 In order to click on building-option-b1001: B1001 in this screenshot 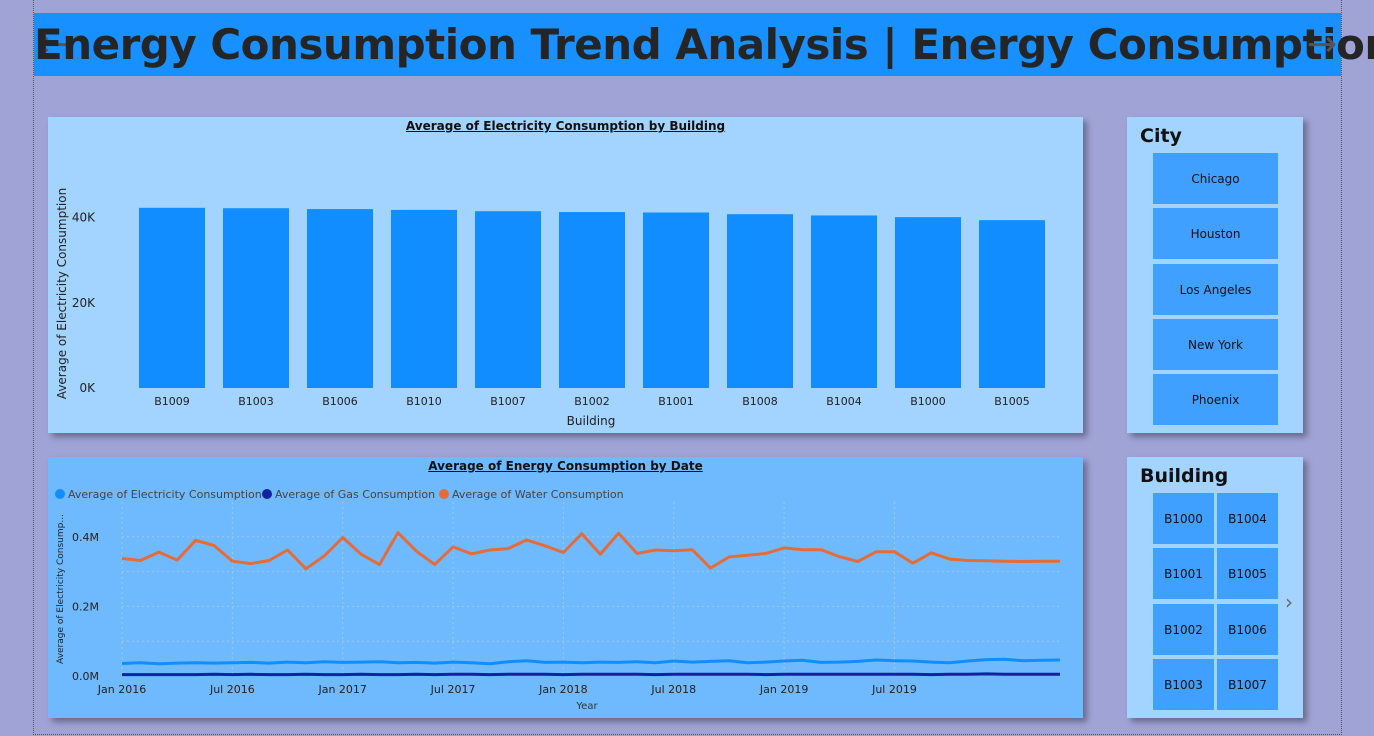, I will do `click(1183, 573)`.